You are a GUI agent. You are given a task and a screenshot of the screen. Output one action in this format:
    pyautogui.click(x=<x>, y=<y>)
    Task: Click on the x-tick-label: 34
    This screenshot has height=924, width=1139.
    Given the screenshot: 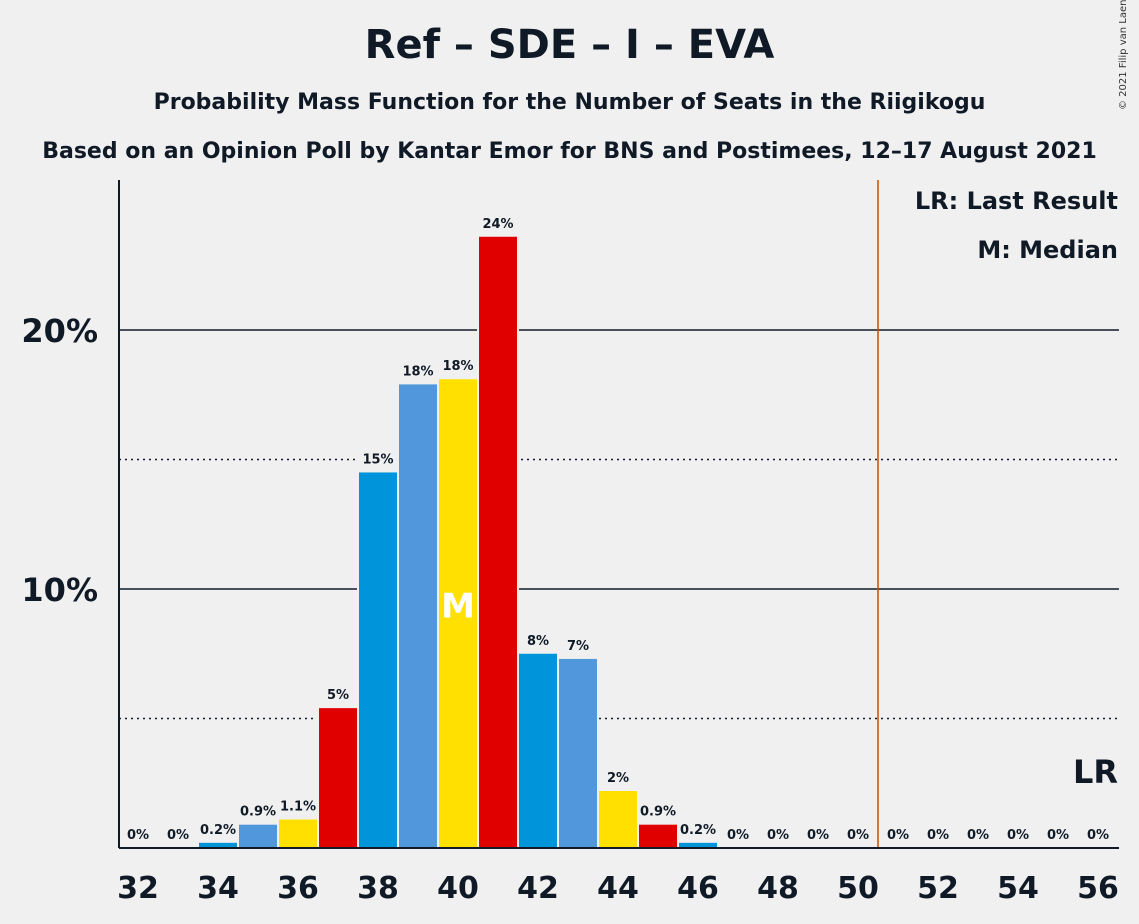 What is the action you would take?
    pyautogui.click(x=218, y=888)
    